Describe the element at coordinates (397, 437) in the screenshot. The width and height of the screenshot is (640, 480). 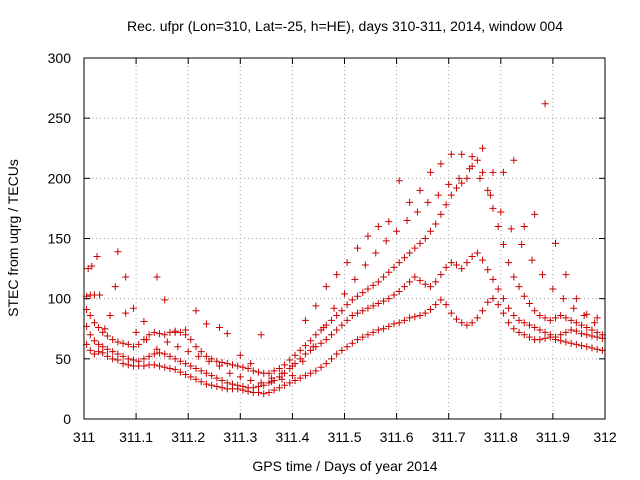
I see `x-tick-label: 311.6` at that location.